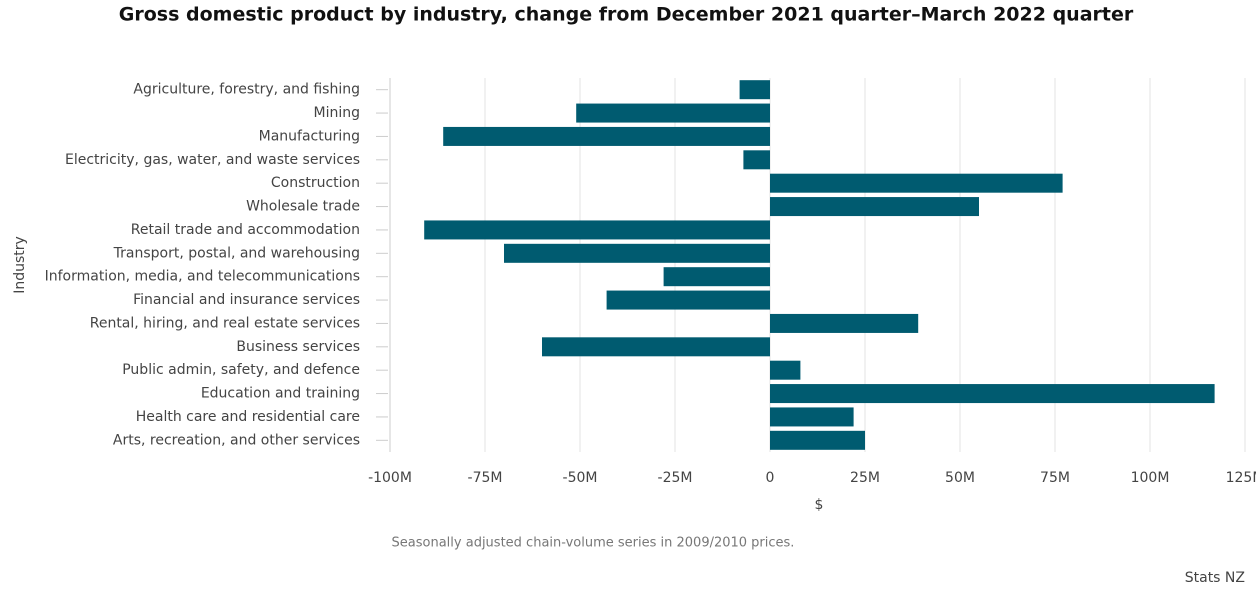 The width and height of the screenshot is (1256, 595). What do you see at coordinates (1150, 478) in the screenshot?
I see `x-tick-label: 100M` at bounding box center [1150, 478].